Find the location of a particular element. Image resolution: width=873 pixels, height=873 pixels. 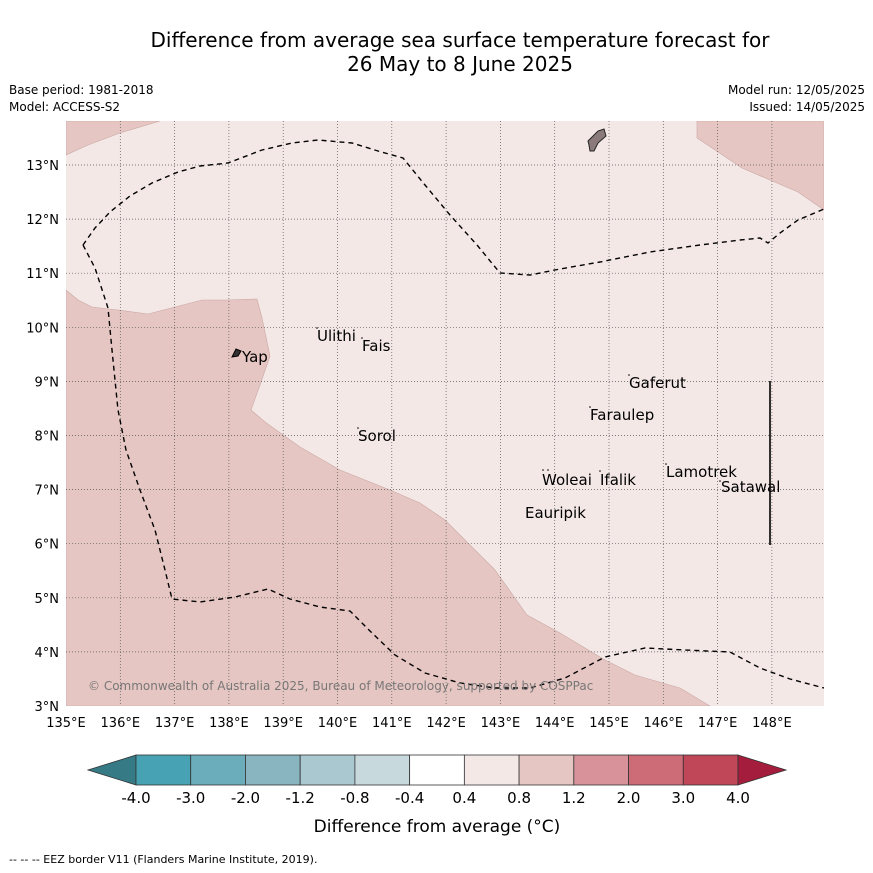

colorbar-tick-label: -2.0 is located at coordinates (245, 798).